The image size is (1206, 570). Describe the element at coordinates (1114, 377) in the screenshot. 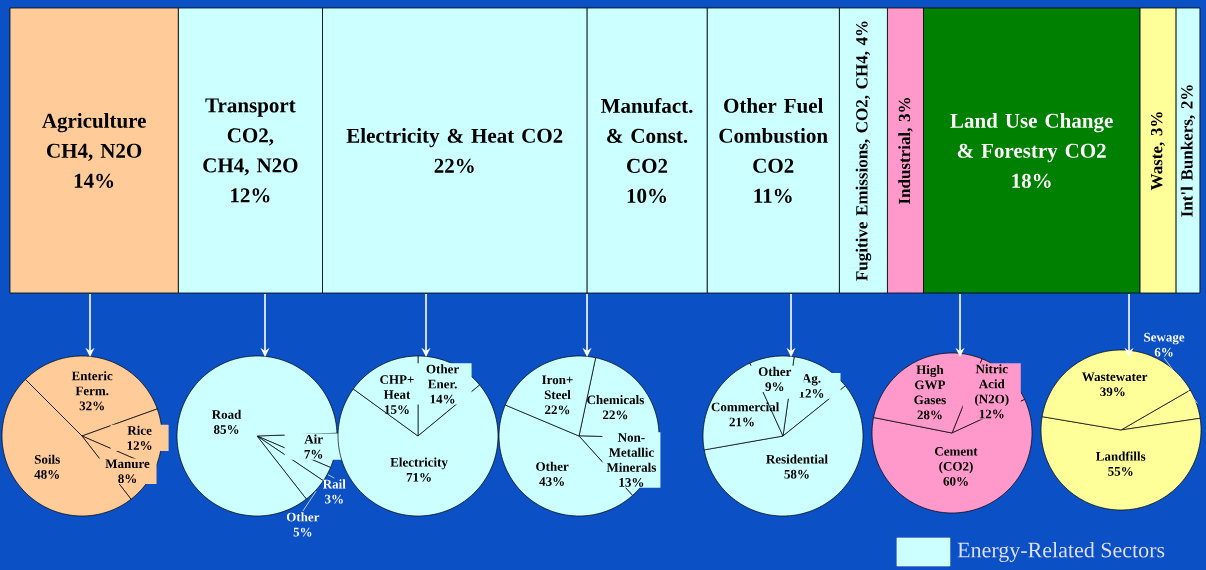

I see `slice-label: Wastewater` at that location.